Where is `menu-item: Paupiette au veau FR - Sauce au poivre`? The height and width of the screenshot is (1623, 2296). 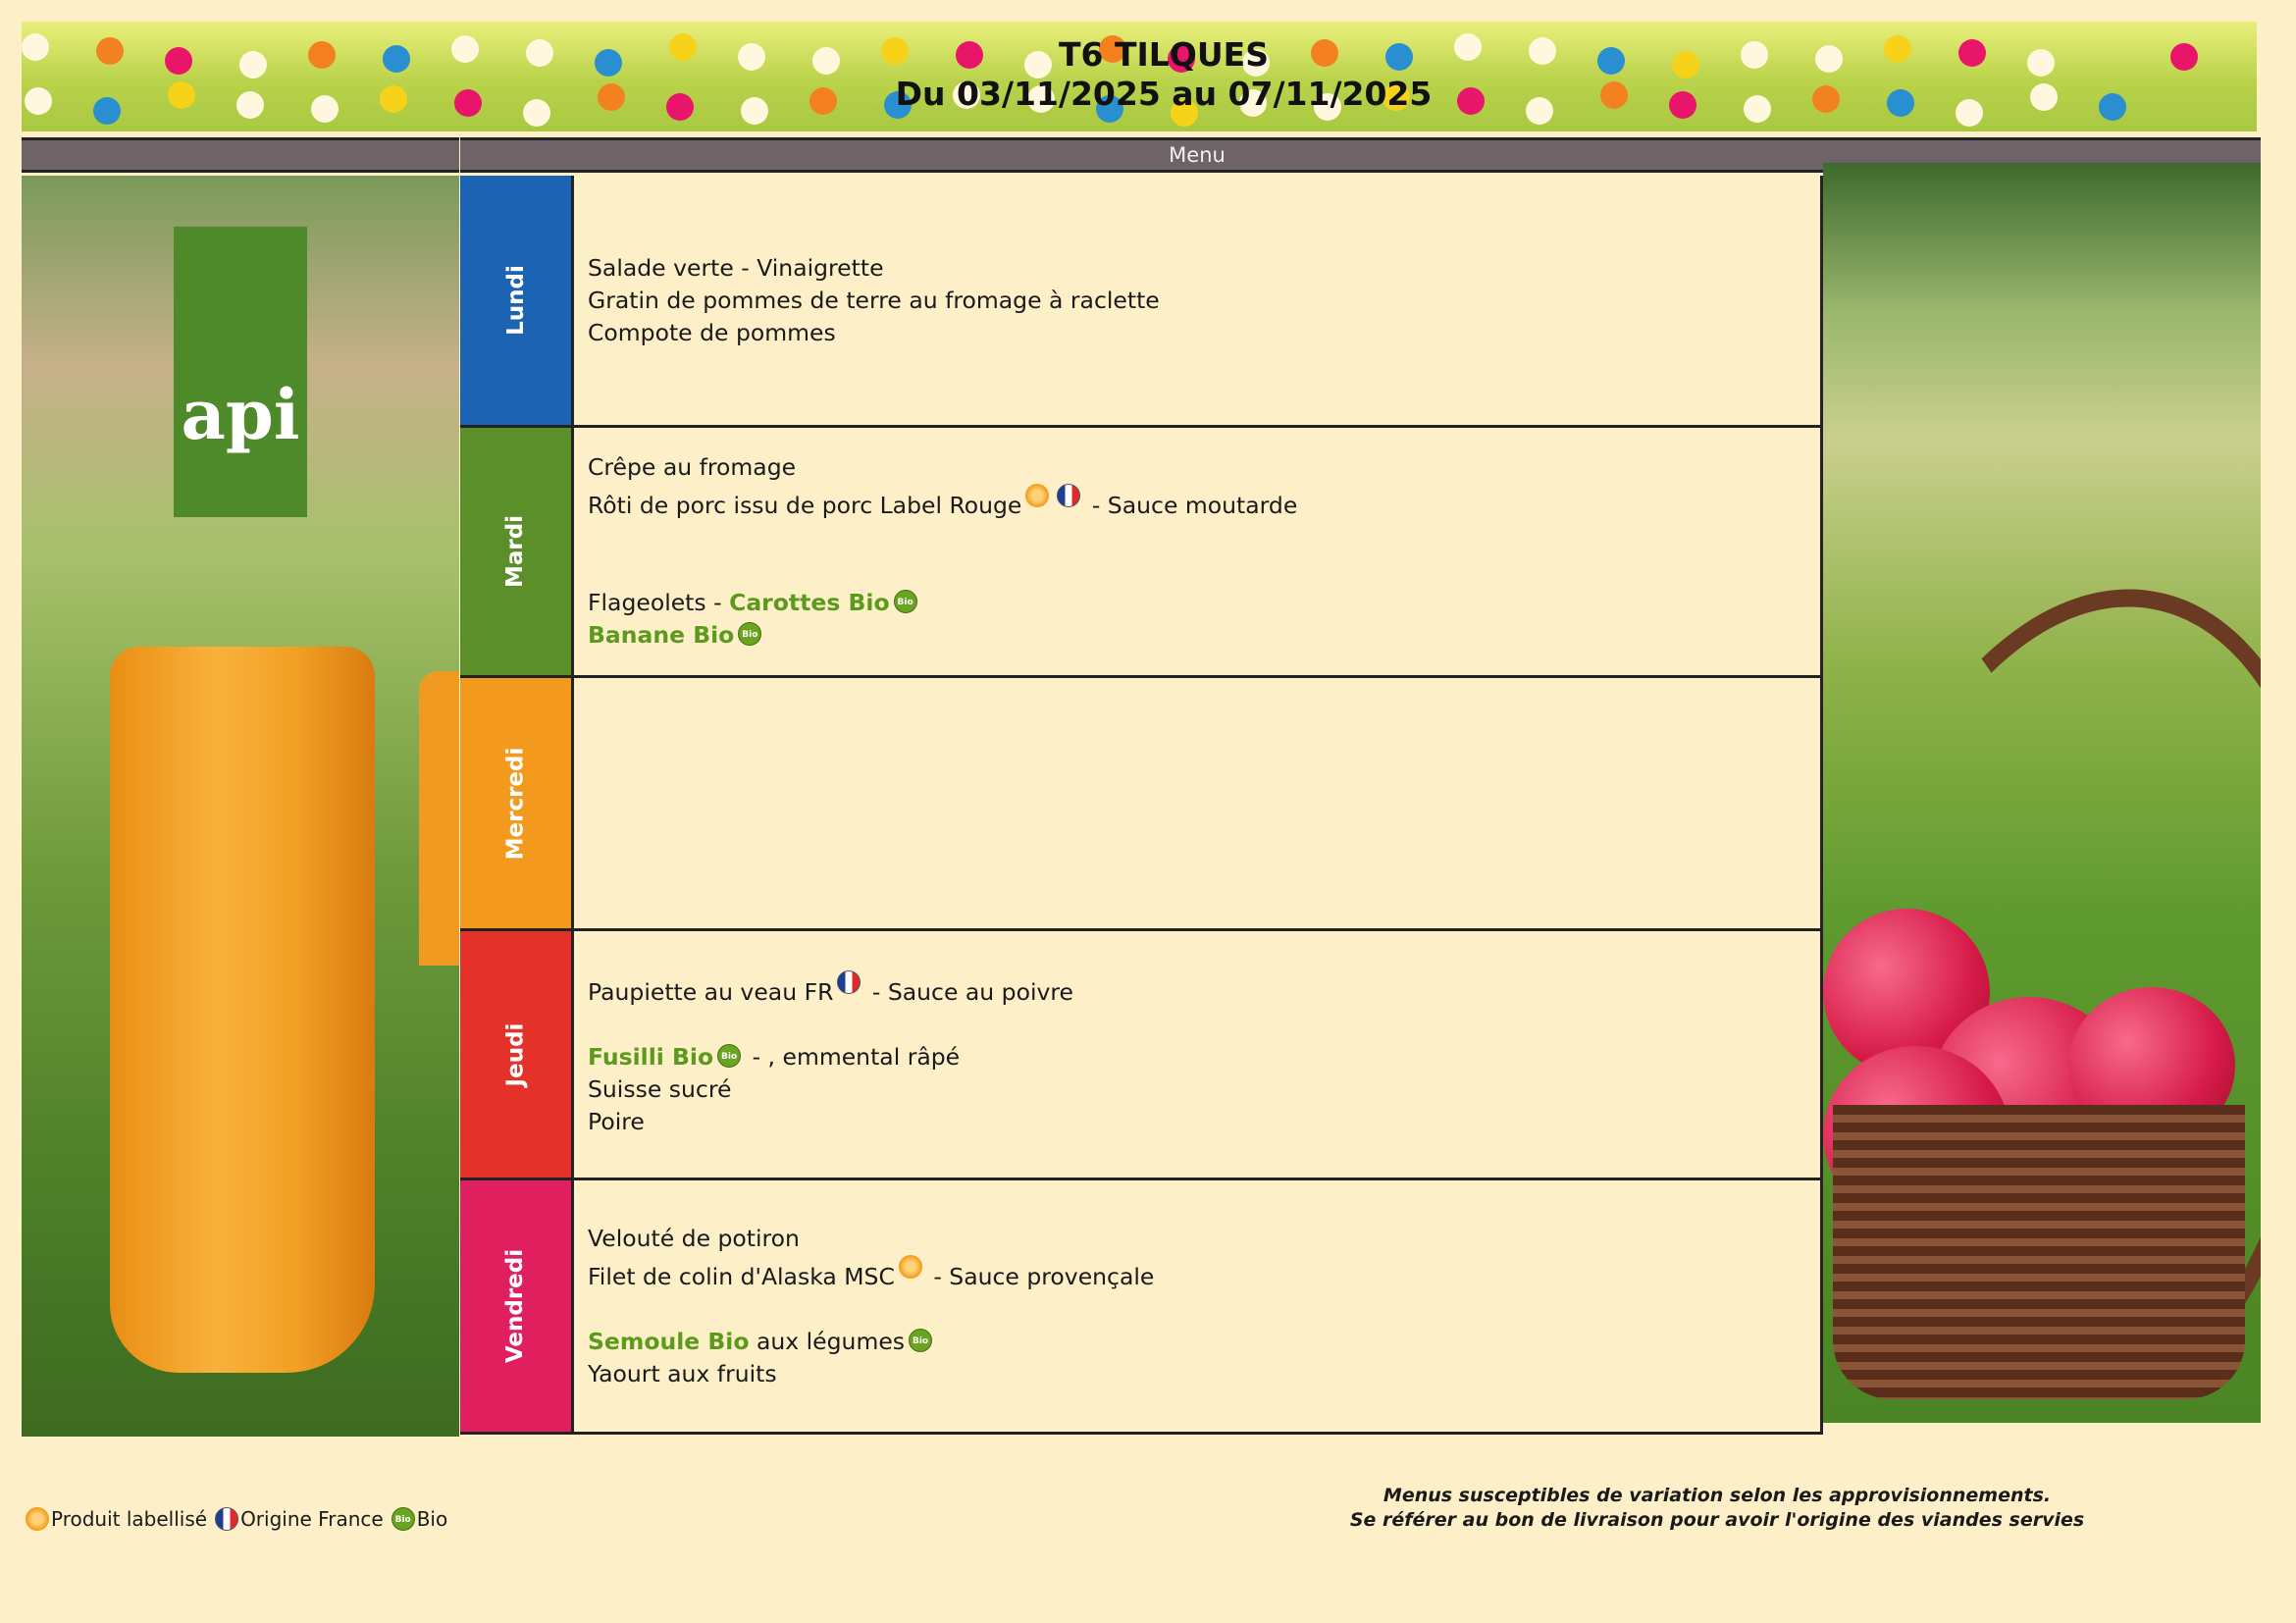 menu-item: Paupiette au veau FR - Sauce au poivre is located at coordinates (1204, 989).